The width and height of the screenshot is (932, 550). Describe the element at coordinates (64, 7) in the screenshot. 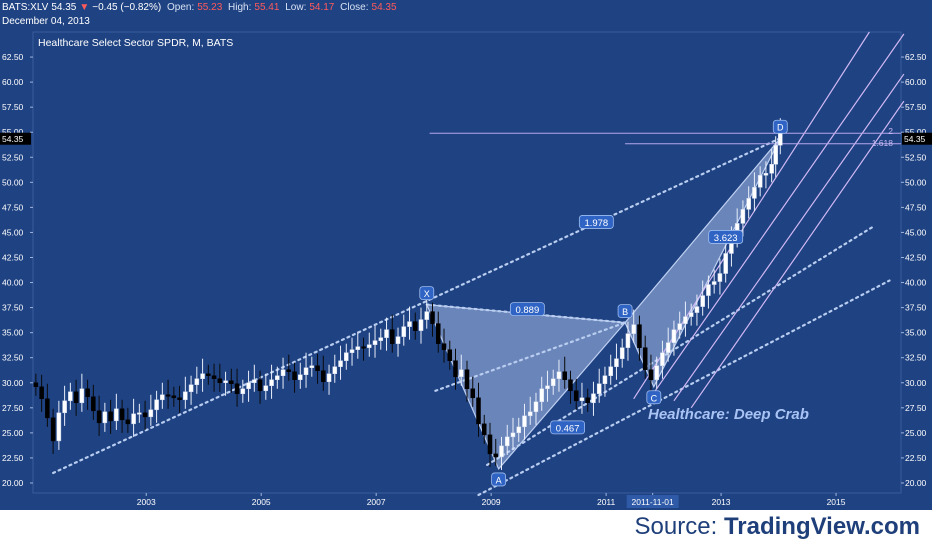

I see `last-price: 54.35` at that location.